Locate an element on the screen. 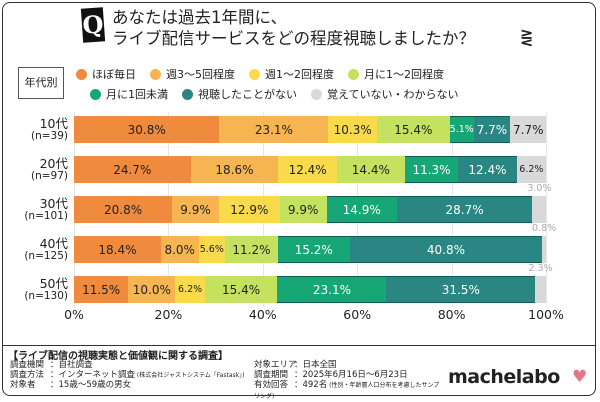  data-label: 10.0% is located at coordinates (151, 289).